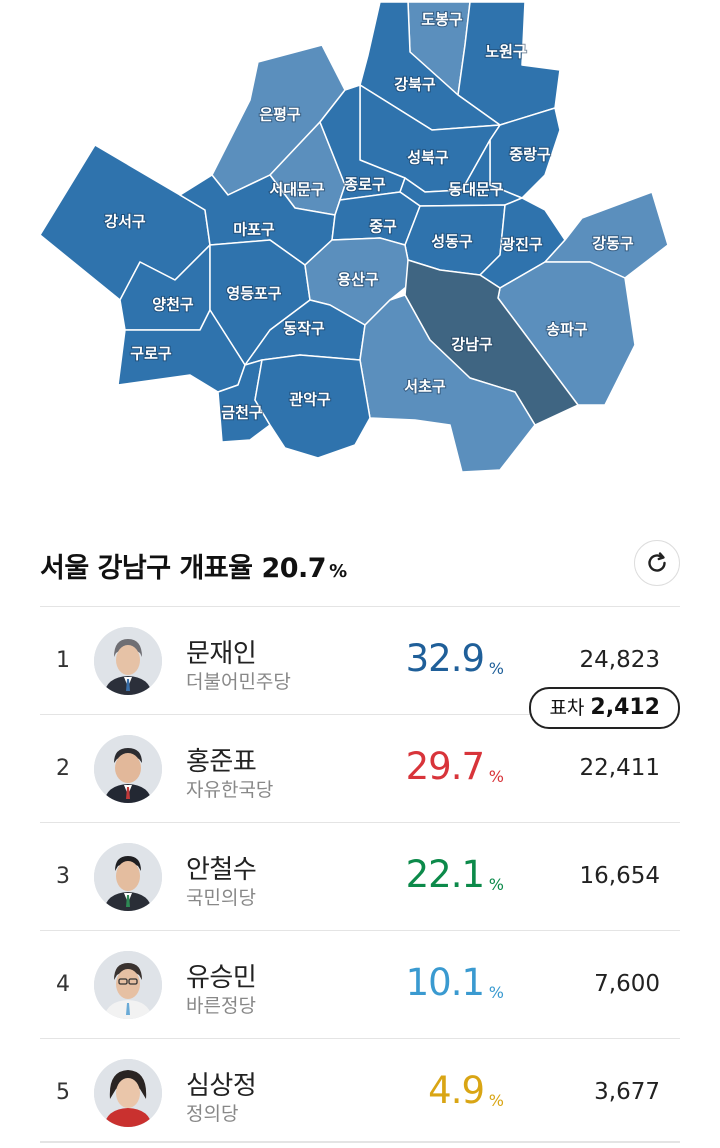 Image resolution: width=720 pixels, height=1148 pixels. I want to click on district-label-junggu: 중구, so click(383, 227).